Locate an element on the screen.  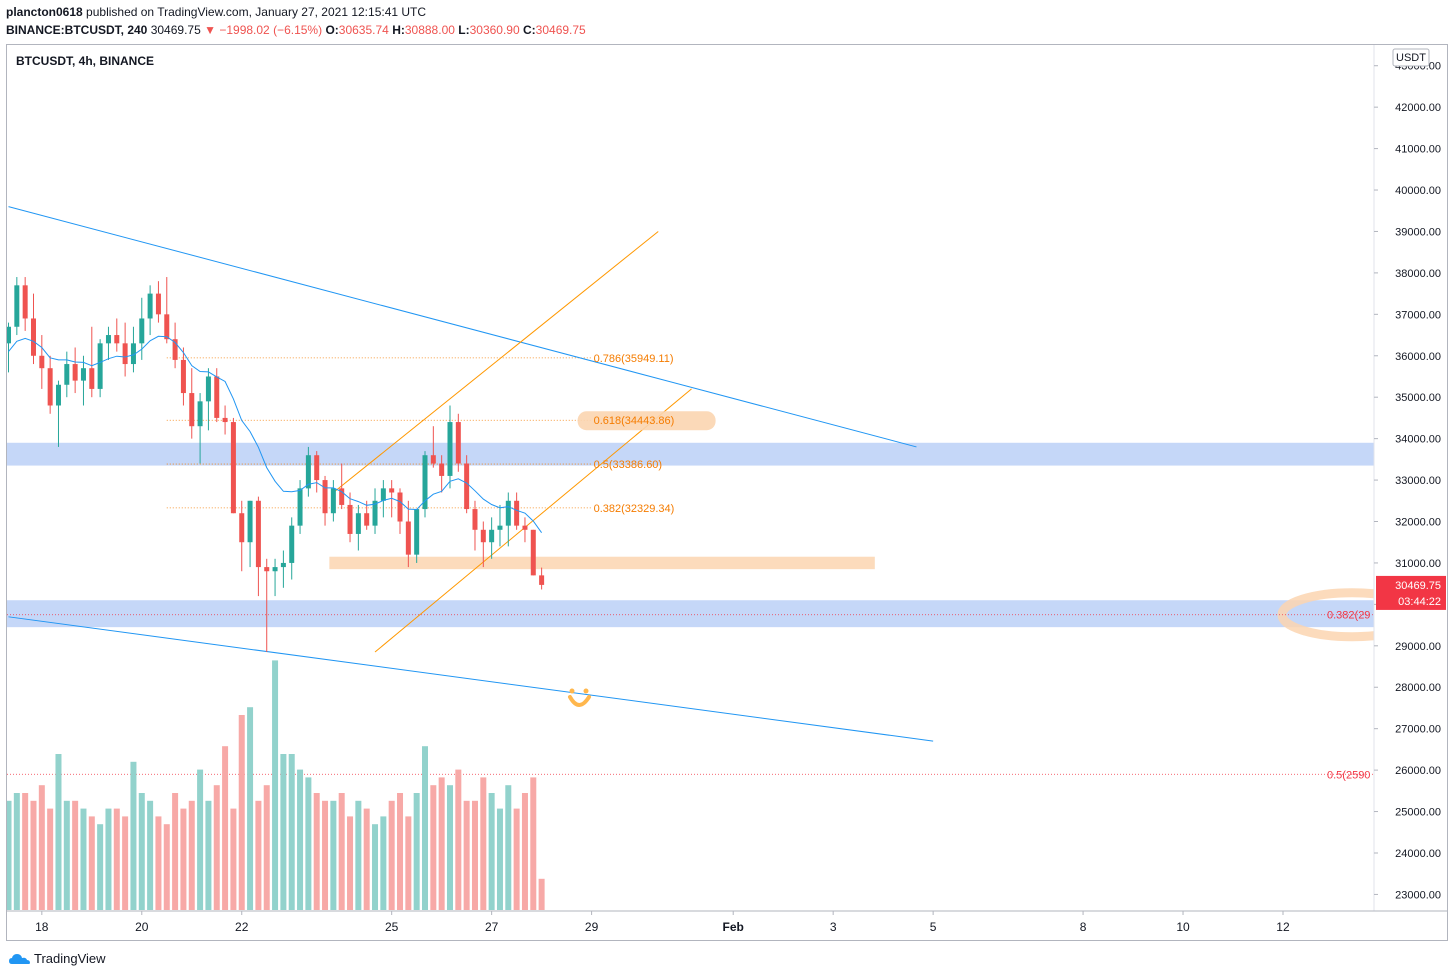
last-price: 30469.75 is located at coordinates (175, 30).